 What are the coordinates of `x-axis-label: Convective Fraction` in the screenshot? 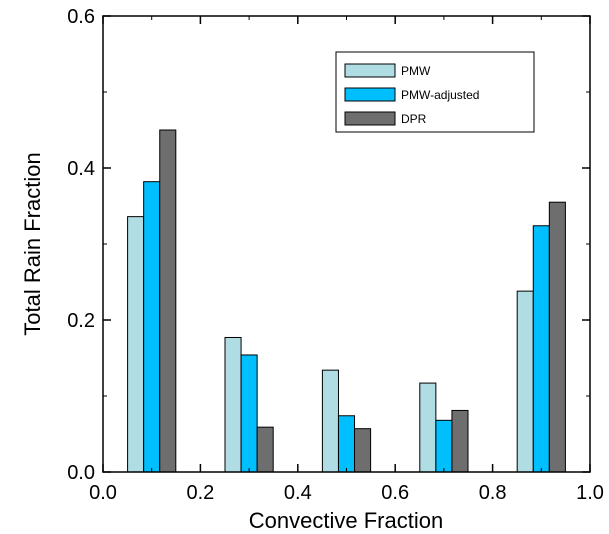 It's located at (346, 520).